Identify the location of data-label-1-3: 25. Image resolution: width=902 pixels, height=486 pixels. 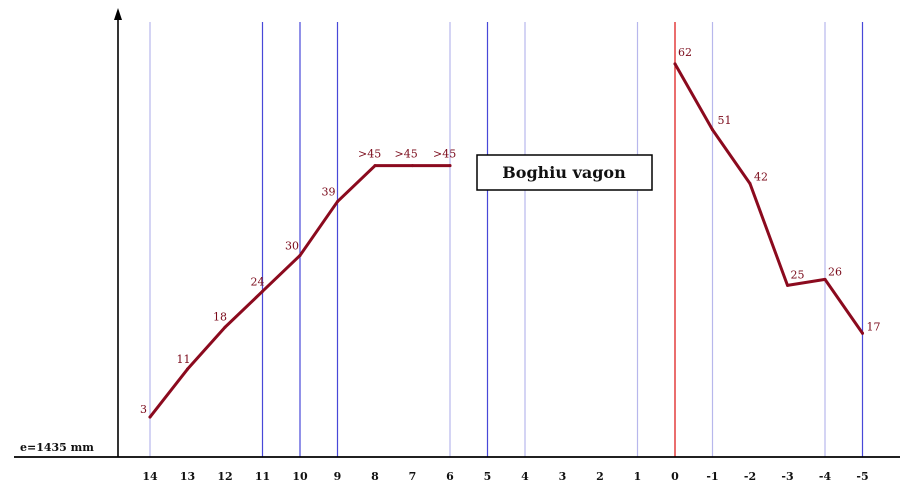
(798, 274).